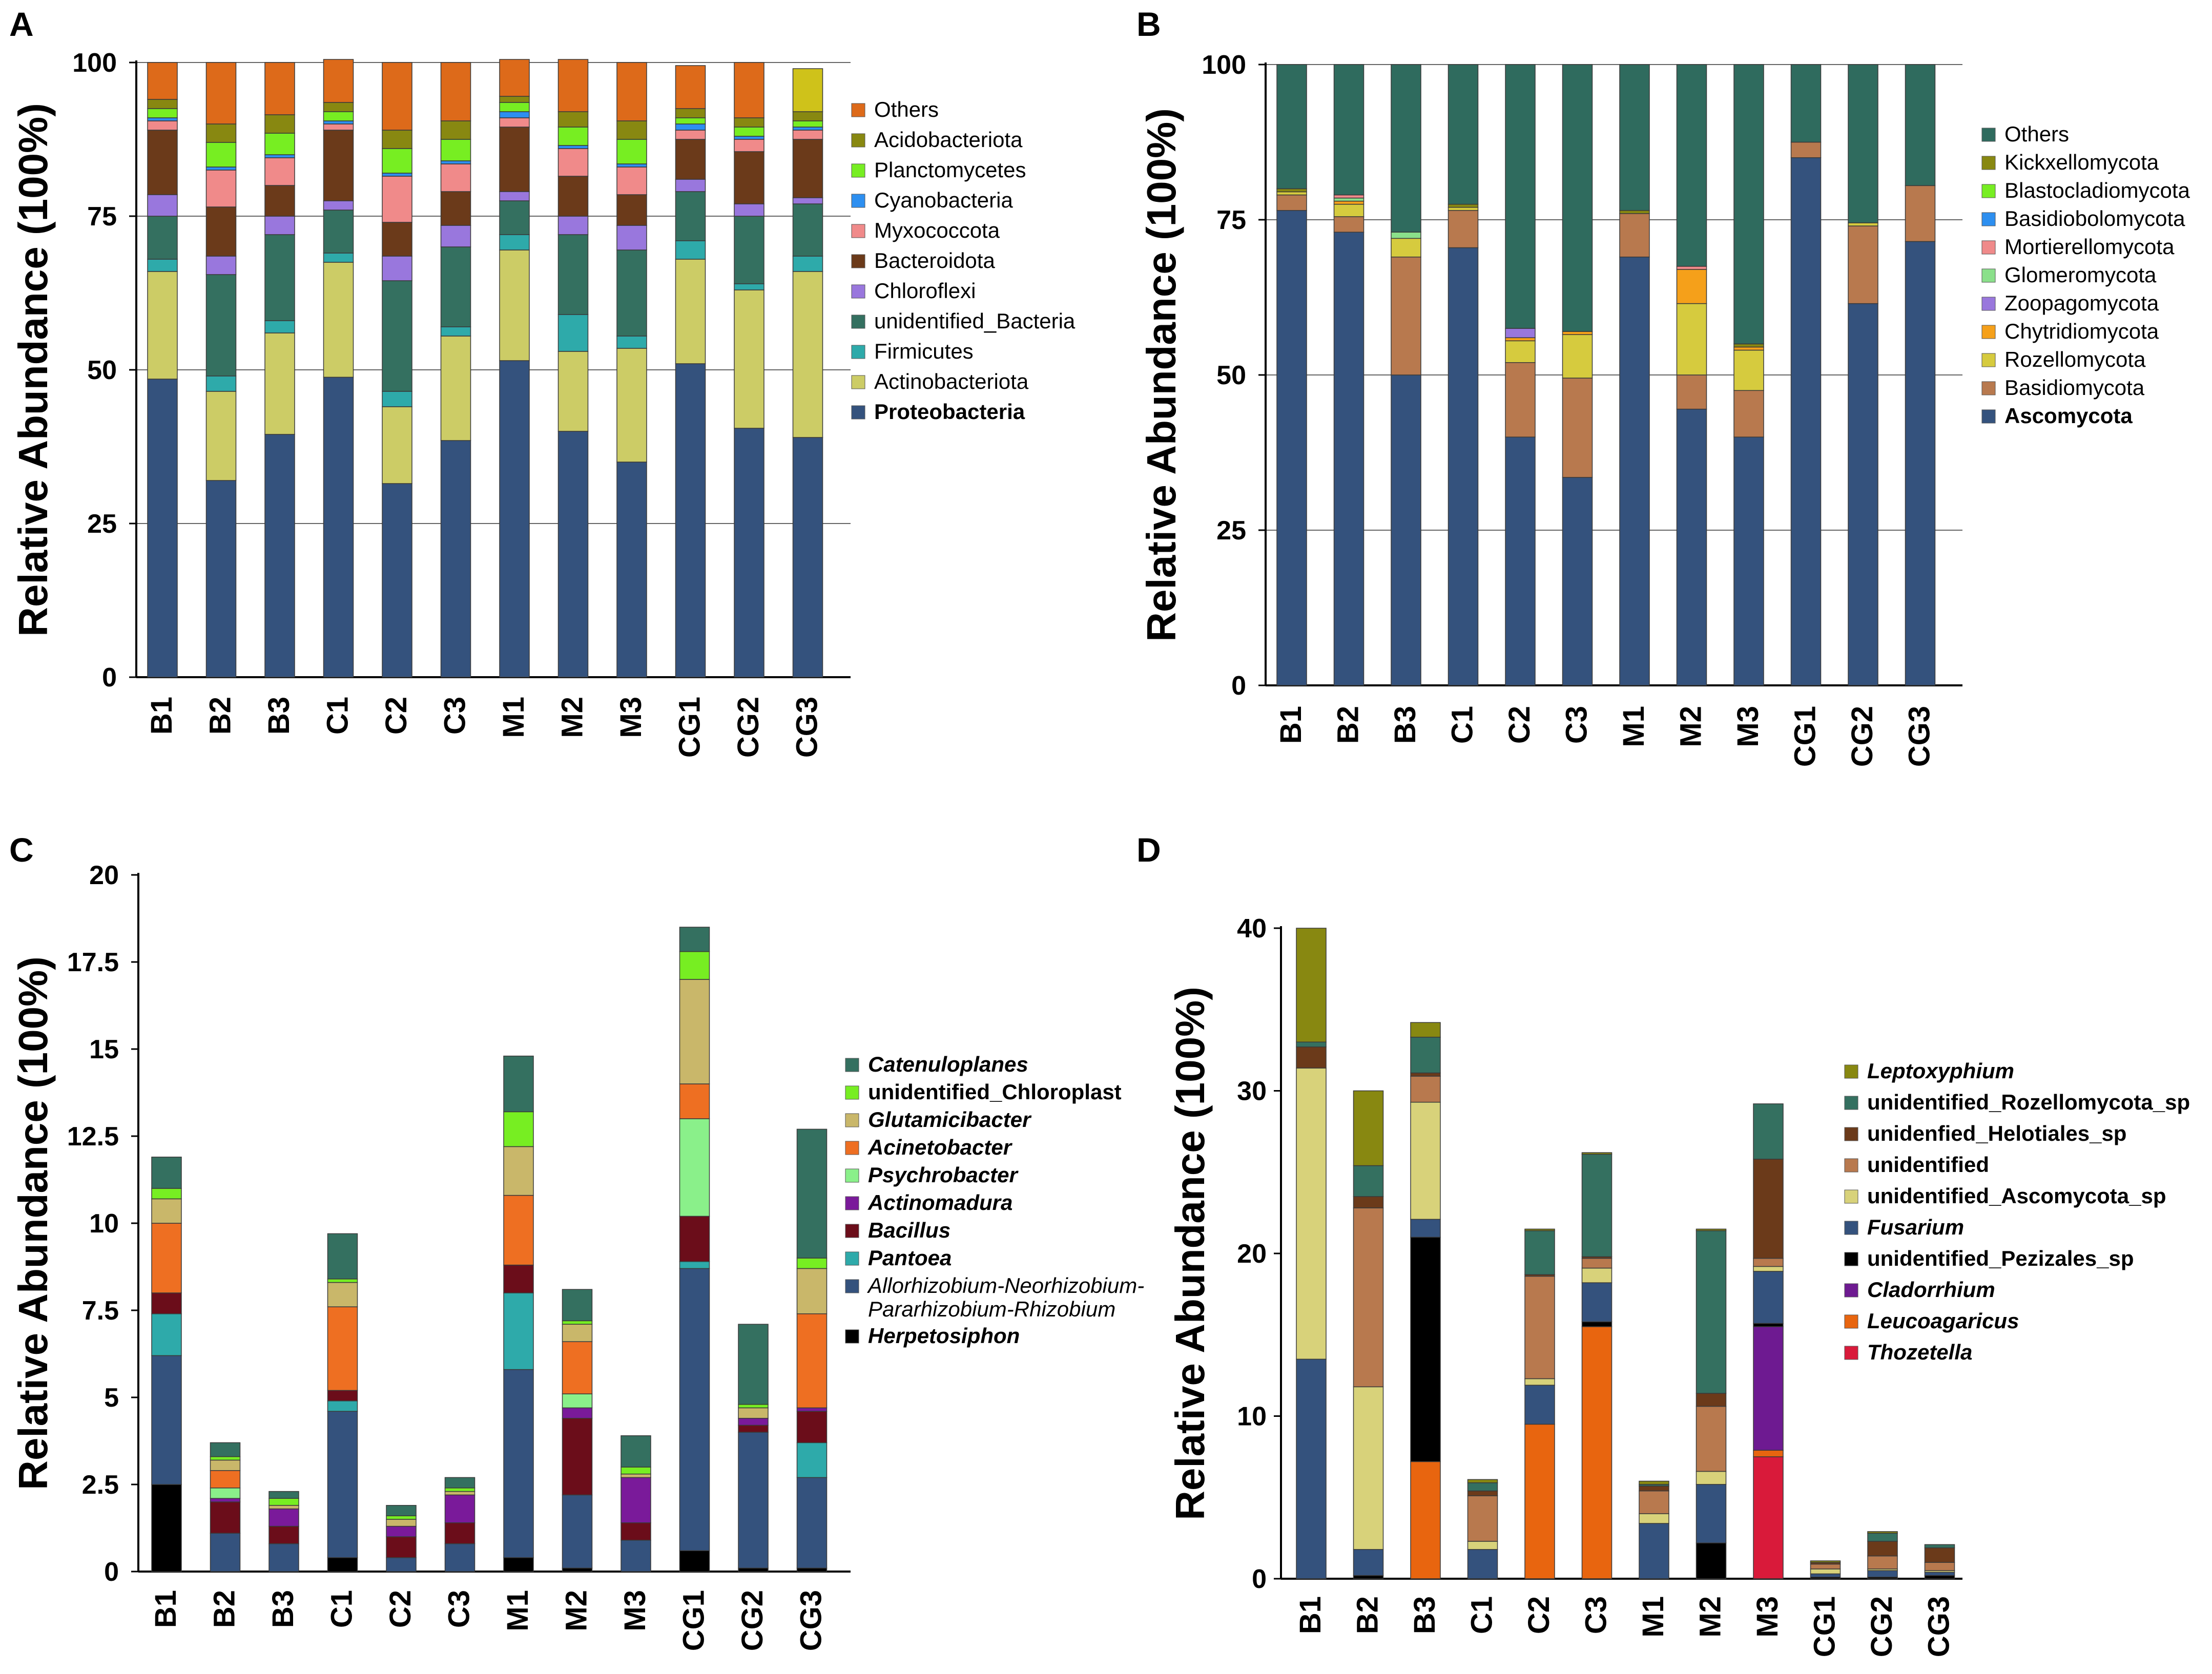 This screenshot has width=2212, height=1674. Describe the element at coordinates (924, 351) in the screenshot. I see `legend-label: Firmicutes` at that location.